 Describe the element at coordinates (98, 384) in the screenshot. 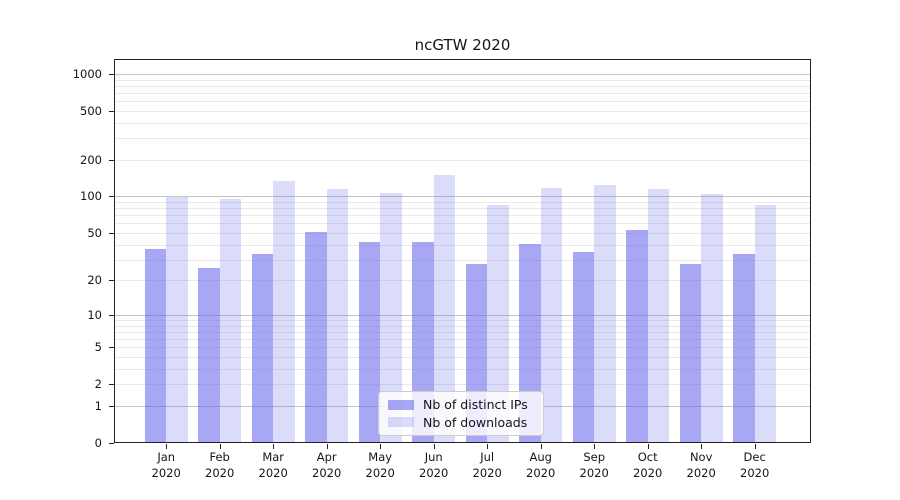

I see `y-tick-label-2: 2` at that location.